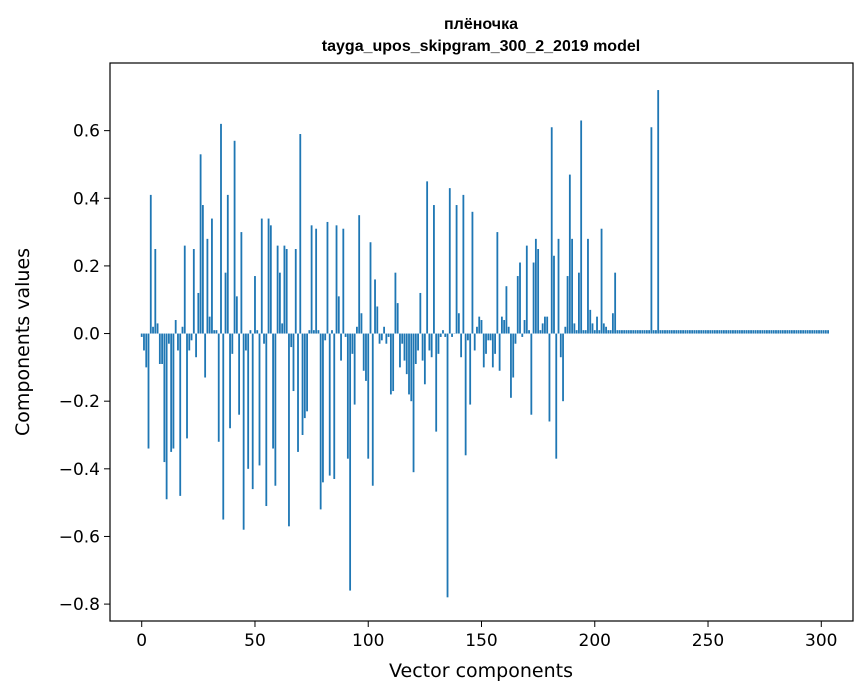 The width and height of the screenshot is (867, 696). I want to click on y-tick-label: 0.6, so click(86, 132).